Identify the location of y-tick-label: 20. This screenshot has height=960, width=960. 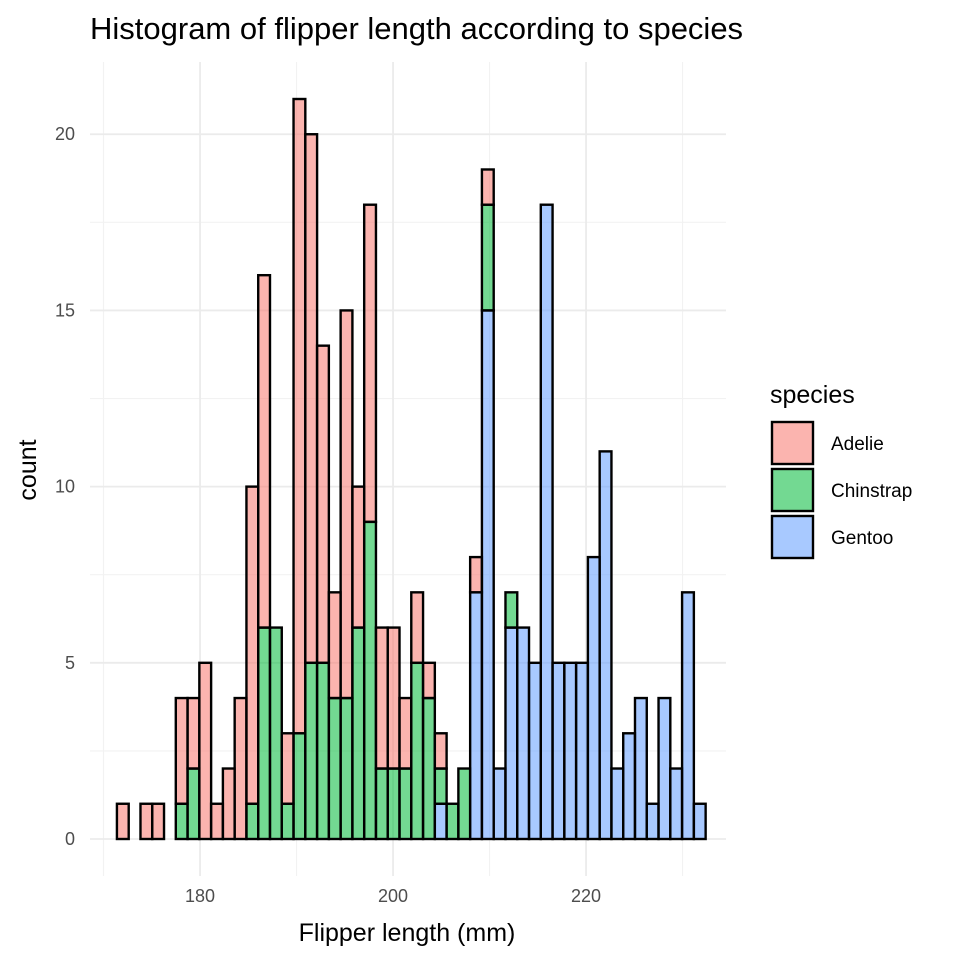
(65, 134).